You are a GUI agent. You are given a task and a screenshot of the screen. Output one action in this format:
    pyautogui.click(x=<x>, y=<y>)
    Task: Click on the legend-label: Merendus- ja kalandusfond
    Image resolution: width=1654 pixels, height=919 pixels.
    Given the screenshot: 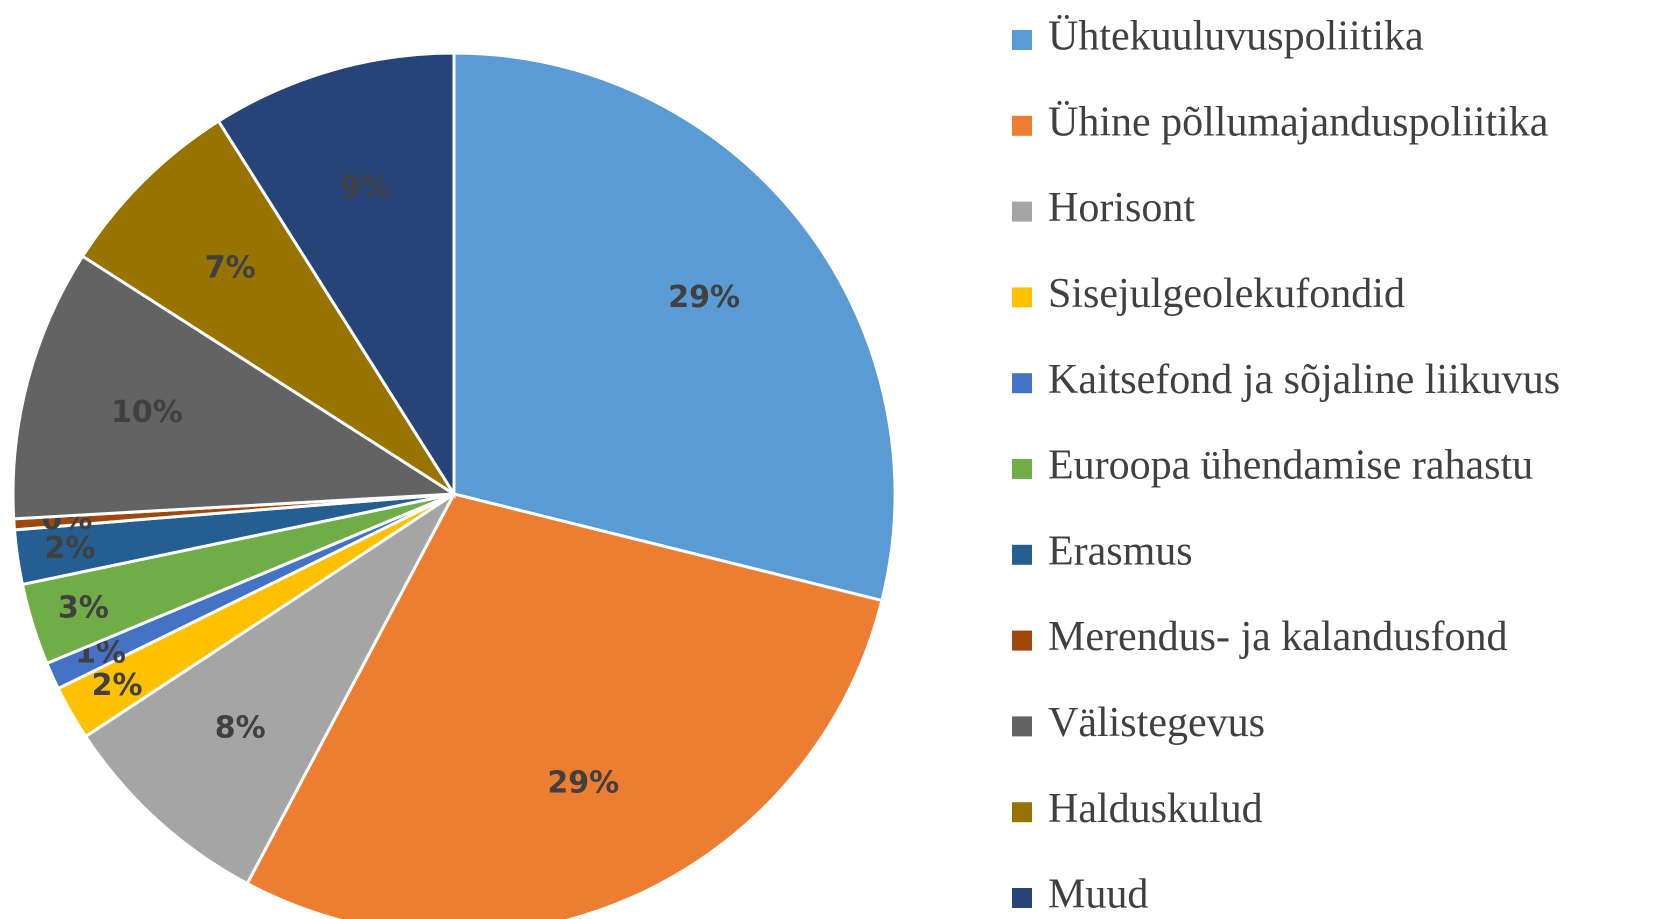 What is the action you would take?
    pyautogui.click(x=1278, y=637)
    